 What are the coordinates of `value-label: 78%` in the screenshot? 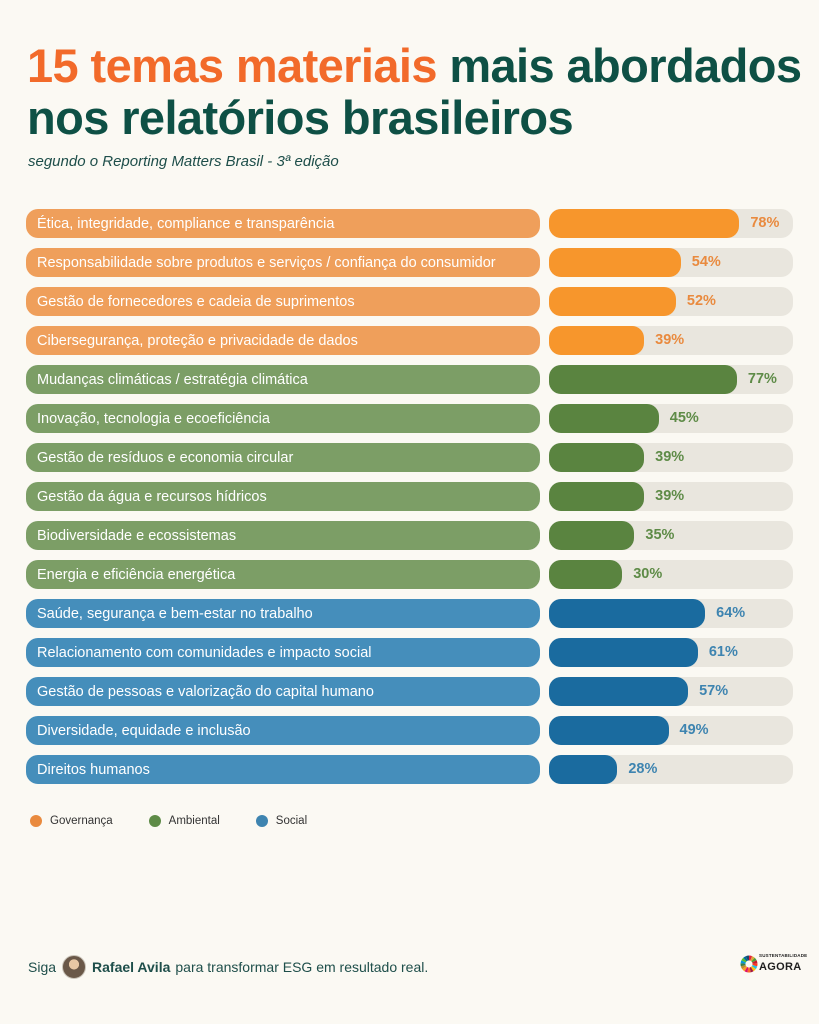 It's located at (765, 223).